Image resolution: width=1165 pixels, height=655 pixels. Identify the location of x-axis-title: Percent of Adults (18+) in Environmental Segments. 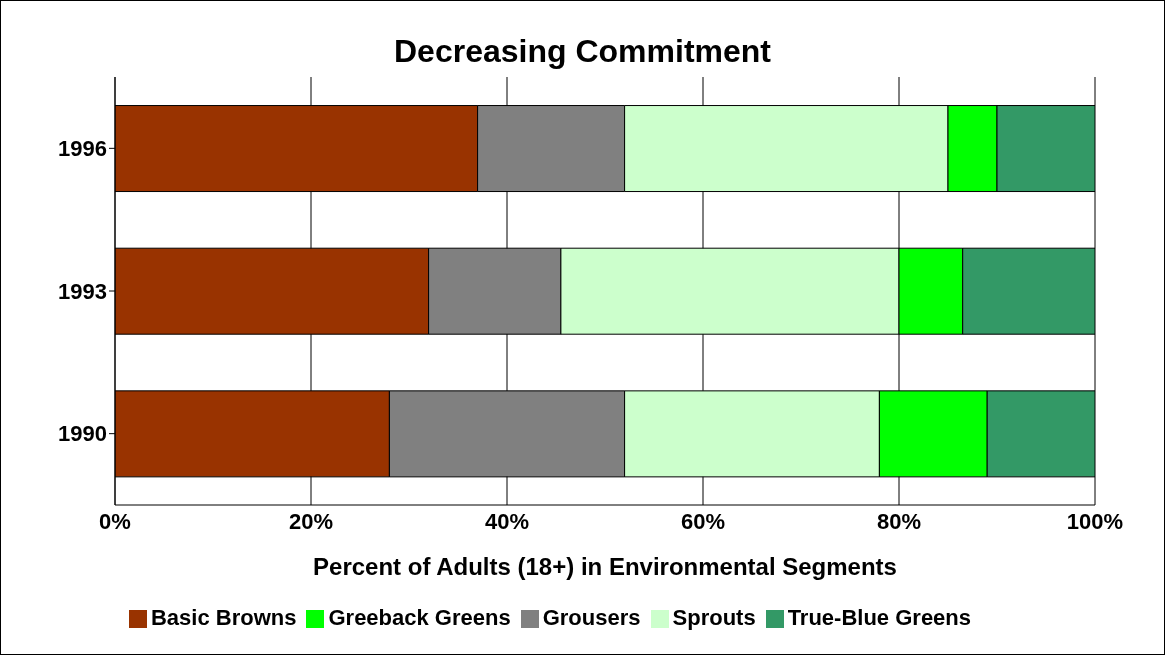
(605, 566).